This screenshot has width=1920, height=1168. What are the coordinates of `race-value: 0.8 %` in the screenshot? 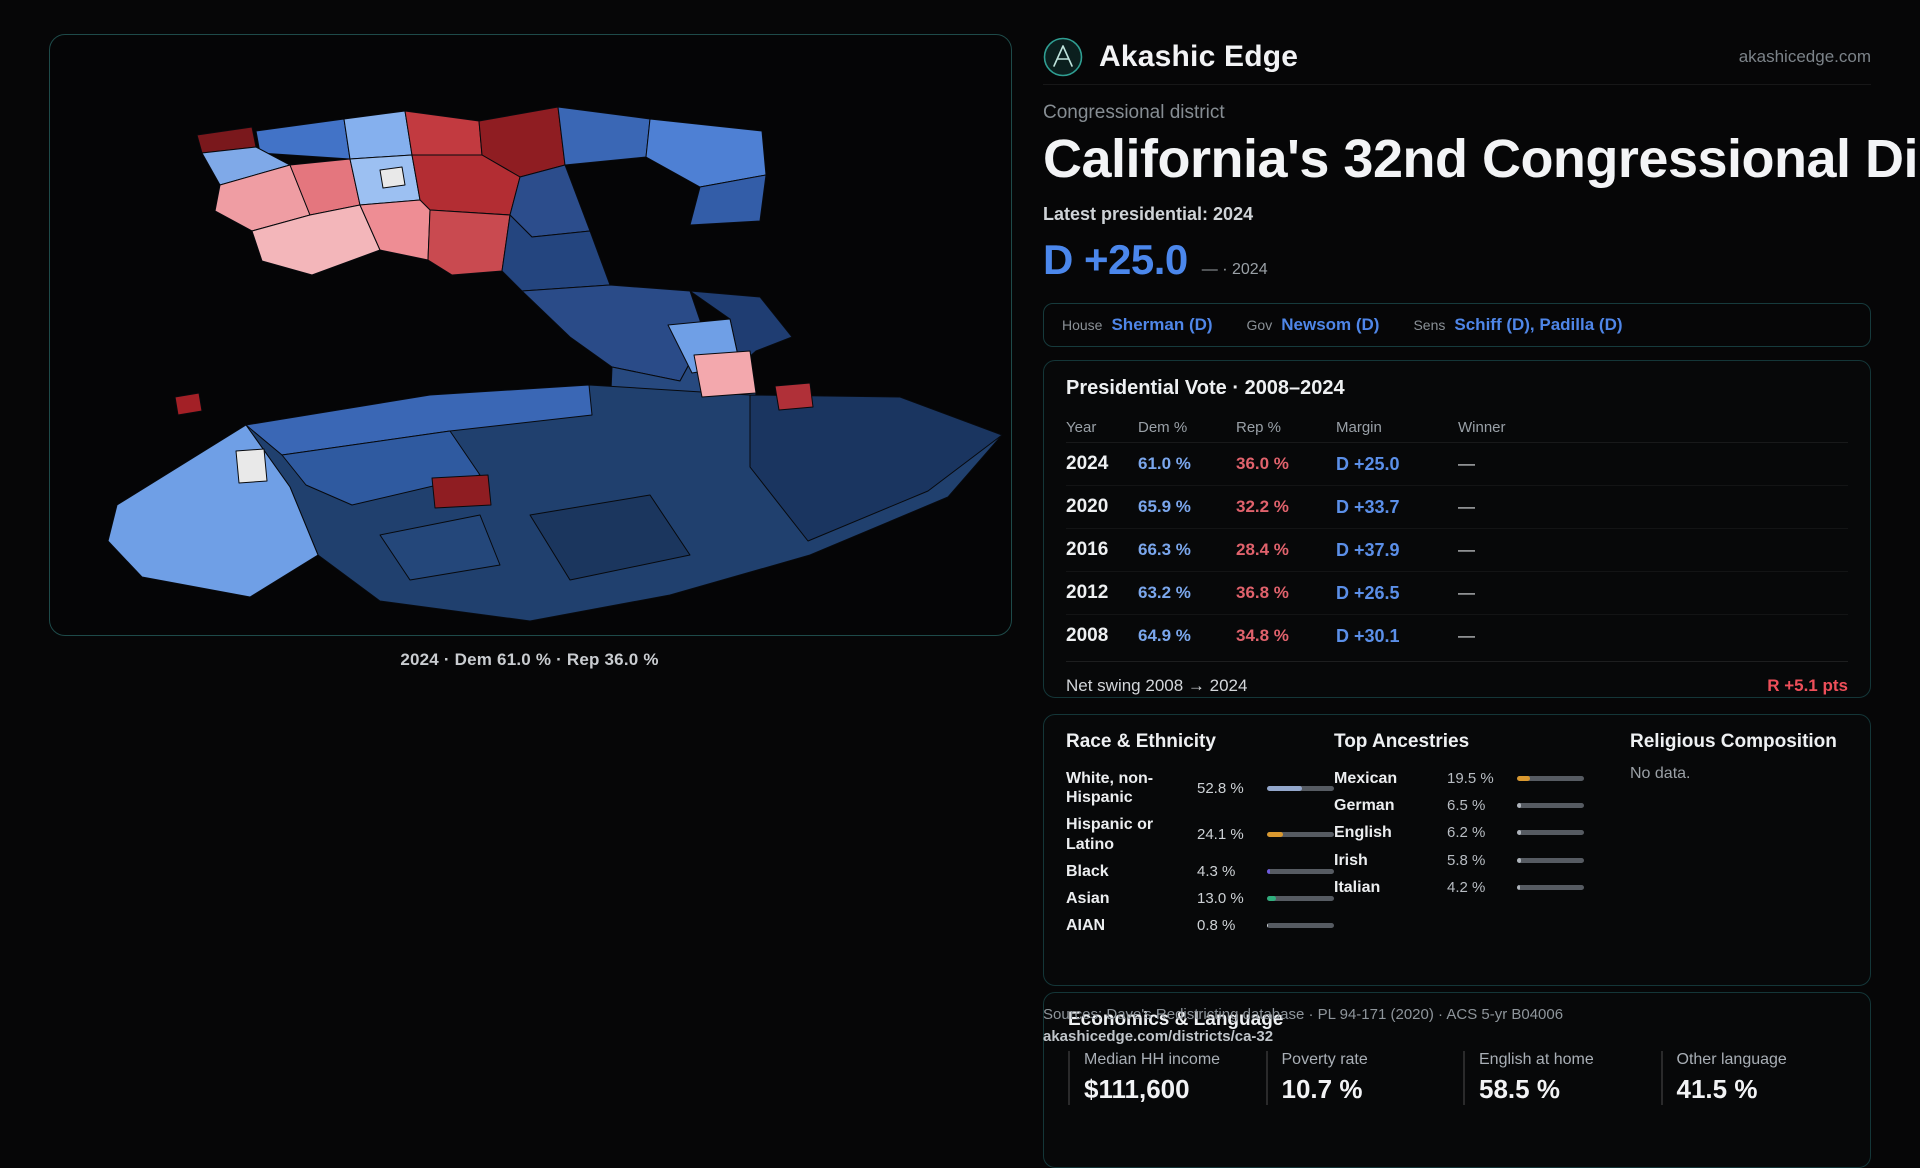 It's located at (1216, 926).